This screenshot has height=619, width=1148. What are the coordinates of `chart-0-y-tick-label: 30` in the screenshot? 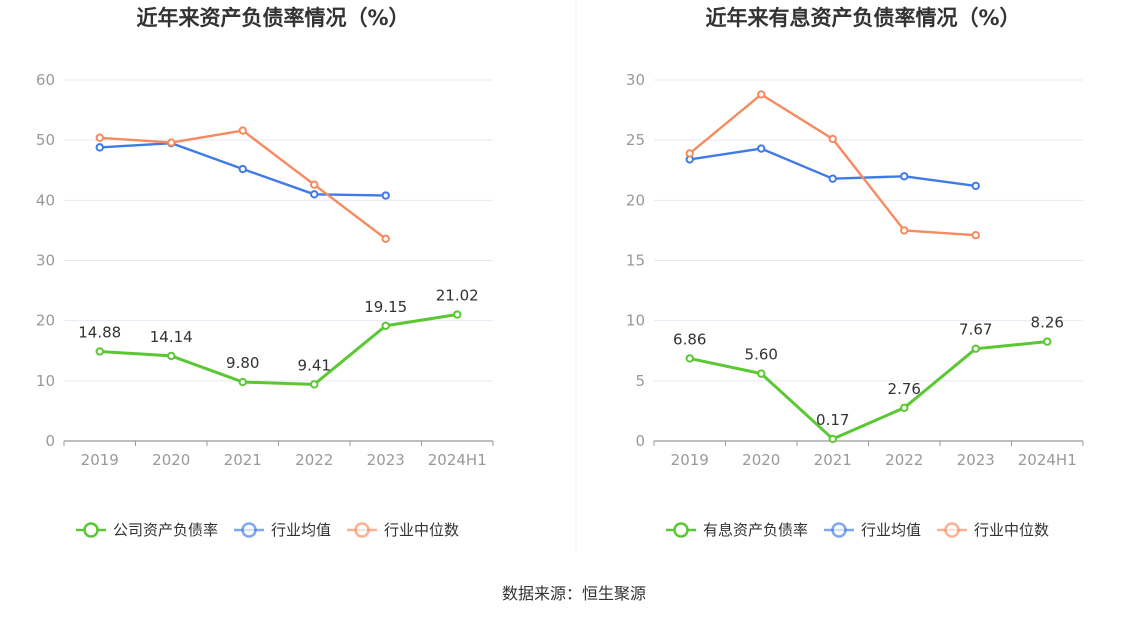 It's located at (45, 261).